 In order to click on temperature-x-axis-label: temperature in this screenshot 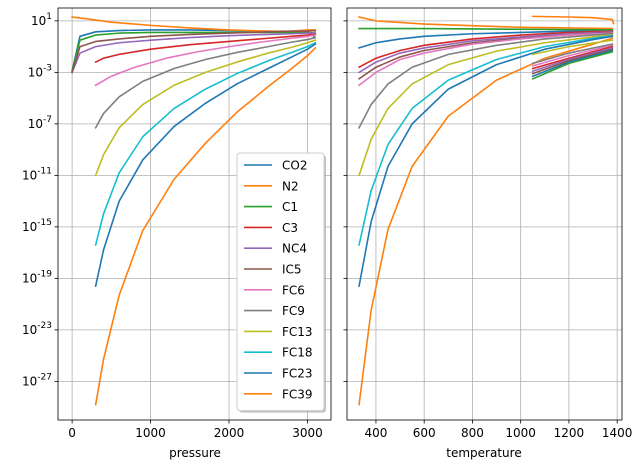, I will do `click(483, 453)`.